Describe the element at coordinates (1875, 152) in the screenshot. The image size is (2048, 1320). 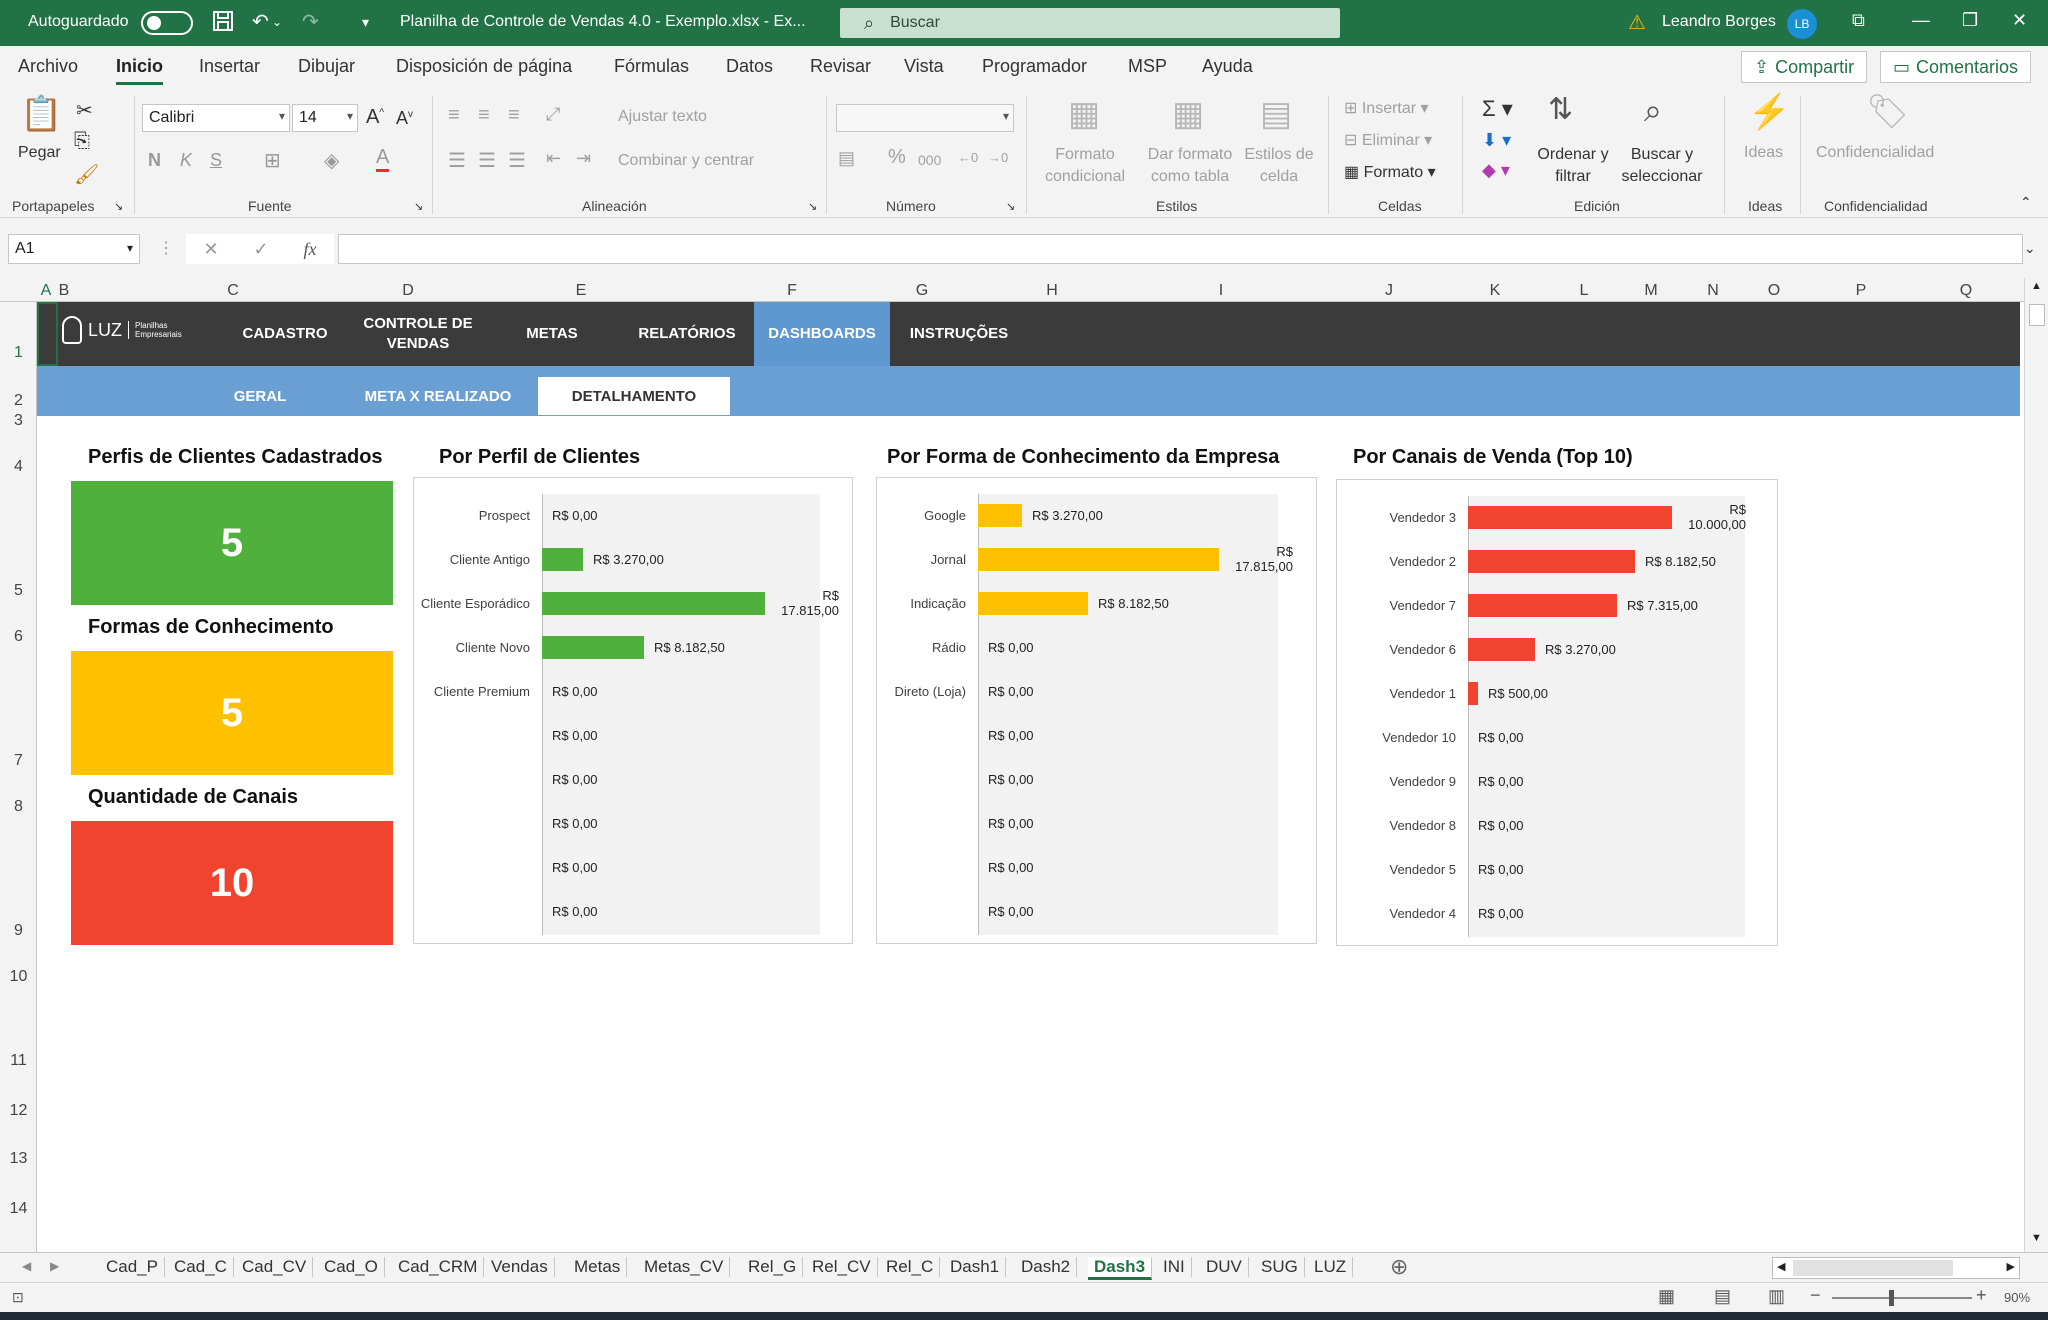
I see `confidentiality-button: Confidencialidad` at that location.